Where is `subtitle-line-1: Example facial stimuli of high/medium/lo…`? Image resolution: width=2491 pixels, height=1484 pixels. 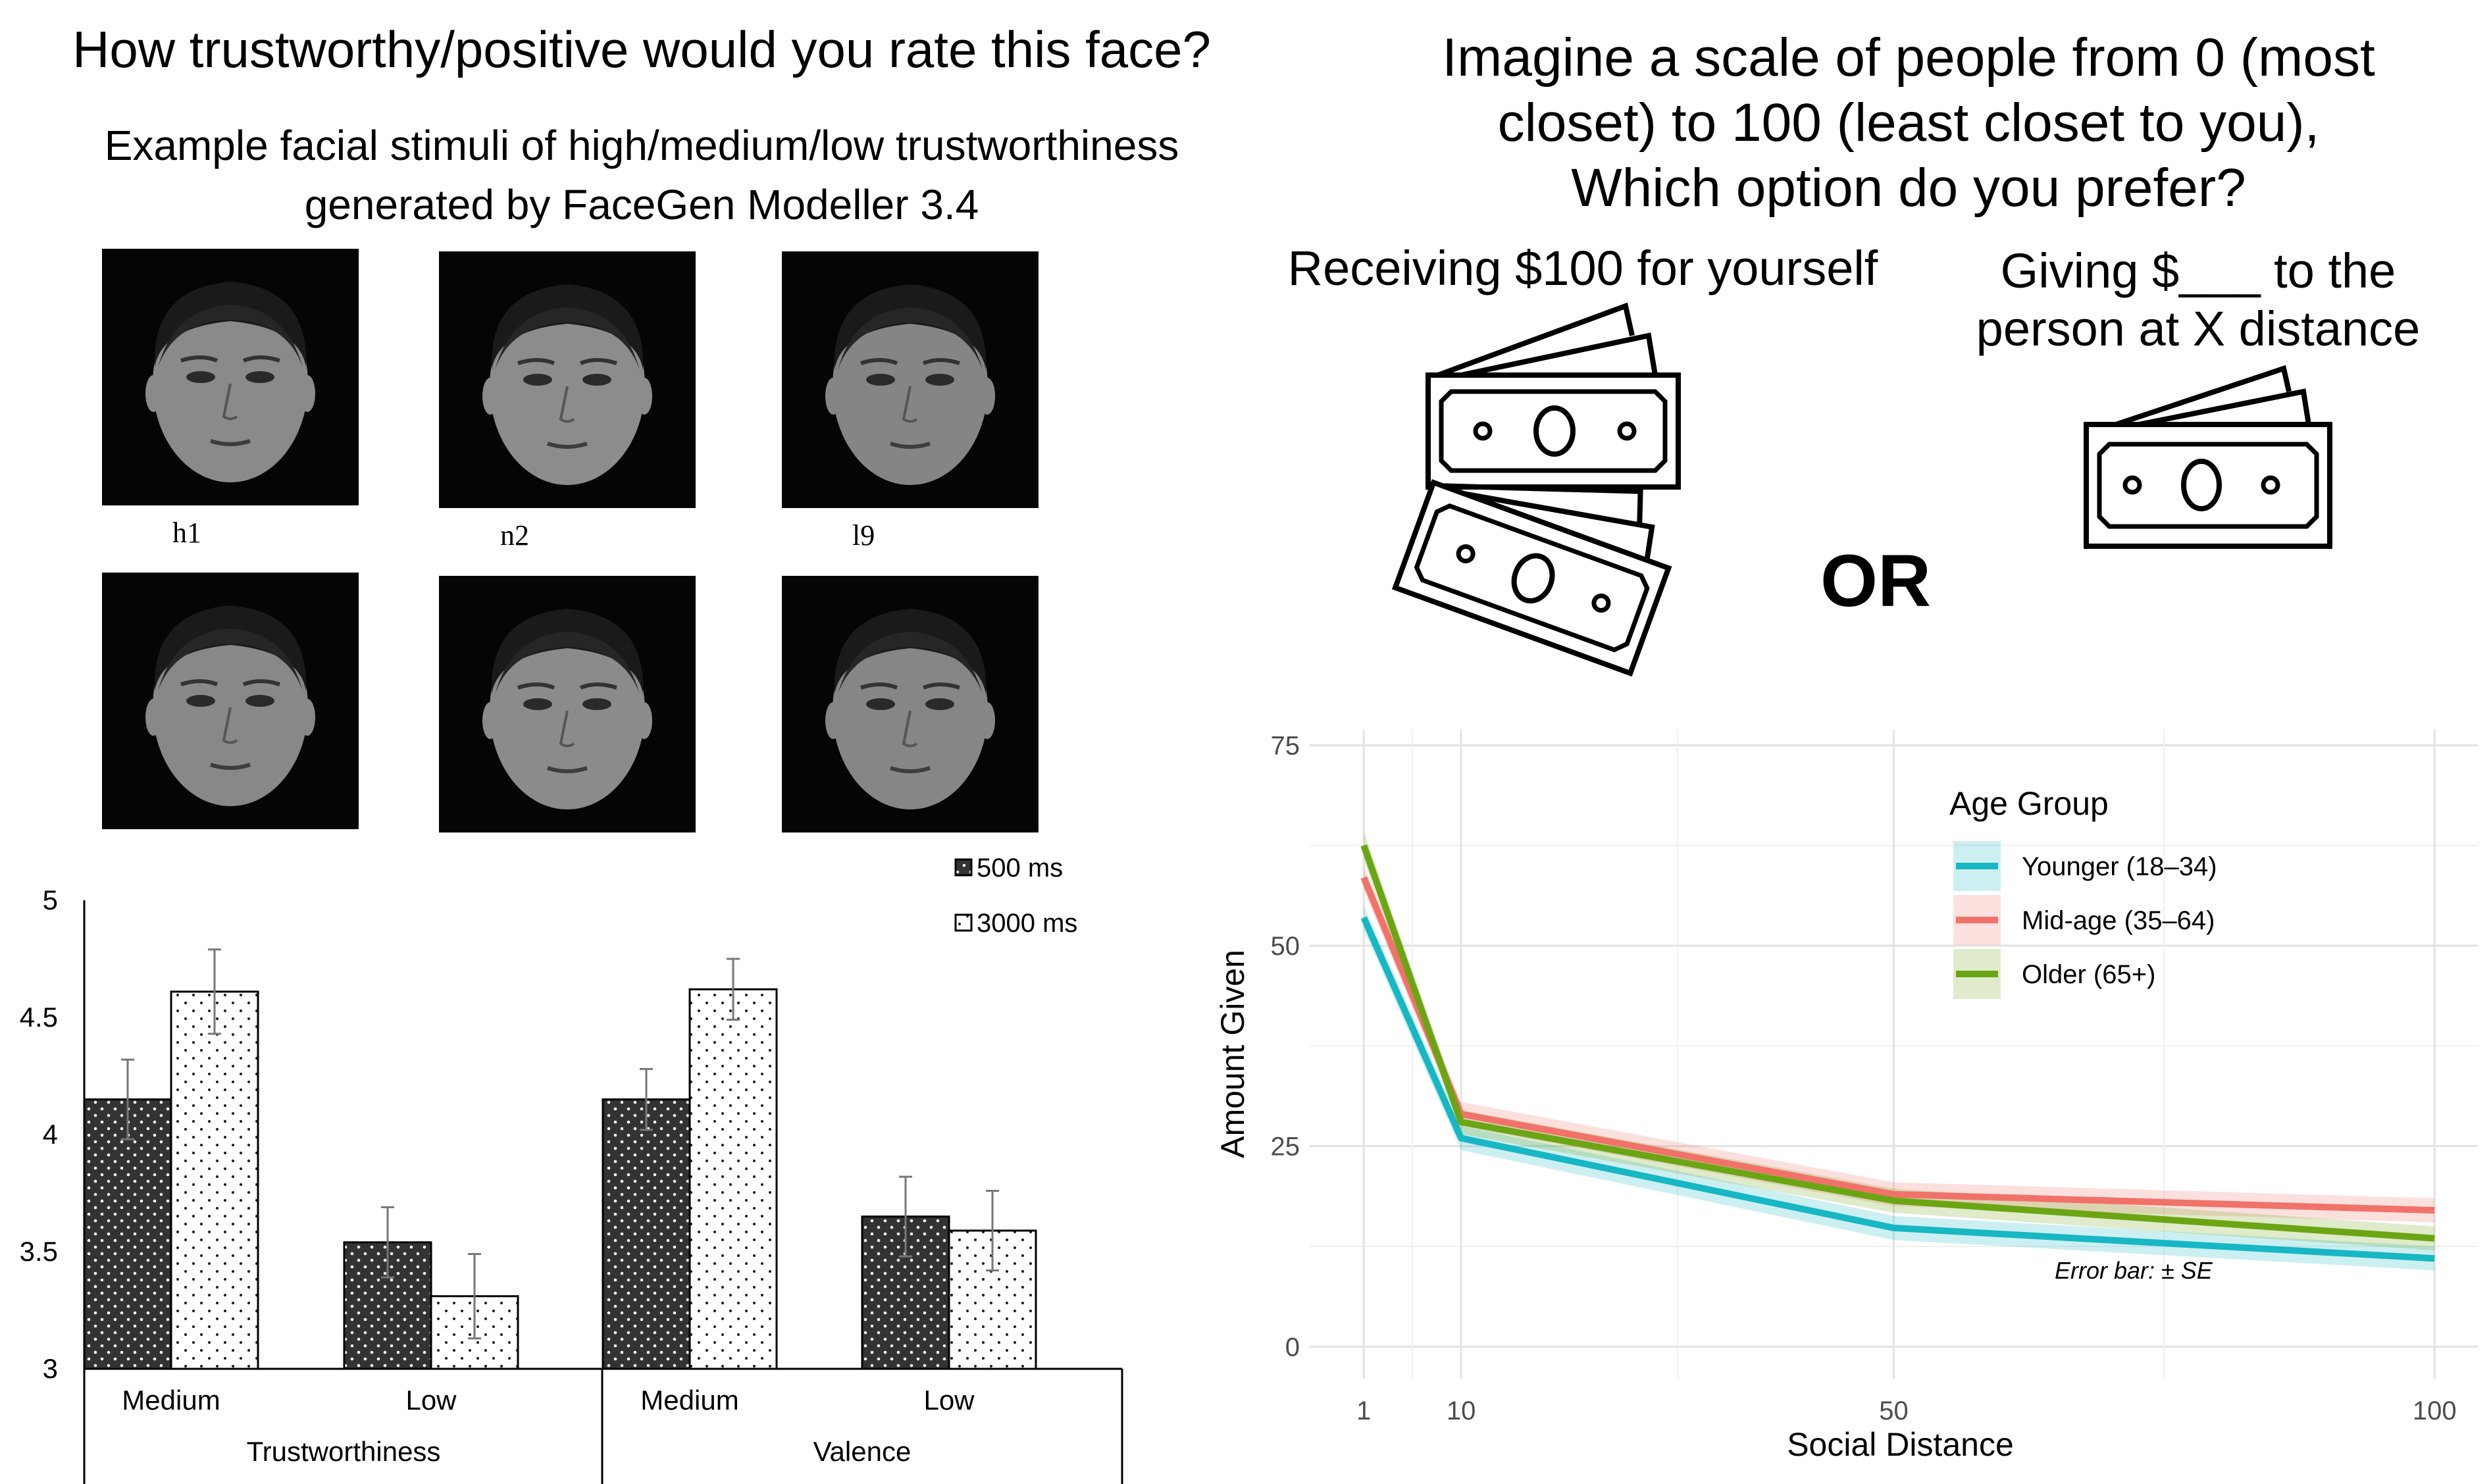
subtitle-line-1: Example facial stimuli of high/medium/lo… is located at coordinates (642, 145).